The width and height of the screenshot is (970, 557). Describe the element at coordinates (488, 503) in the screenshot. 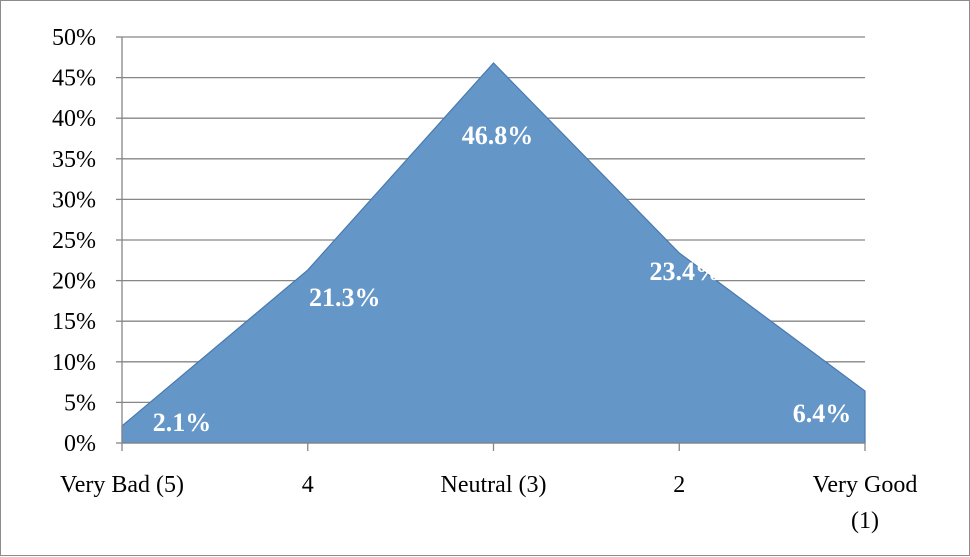

I see `x-axis-ticks: Very Bad (5) 4 Neutral (3) 2 Very Good (1)` at that location.